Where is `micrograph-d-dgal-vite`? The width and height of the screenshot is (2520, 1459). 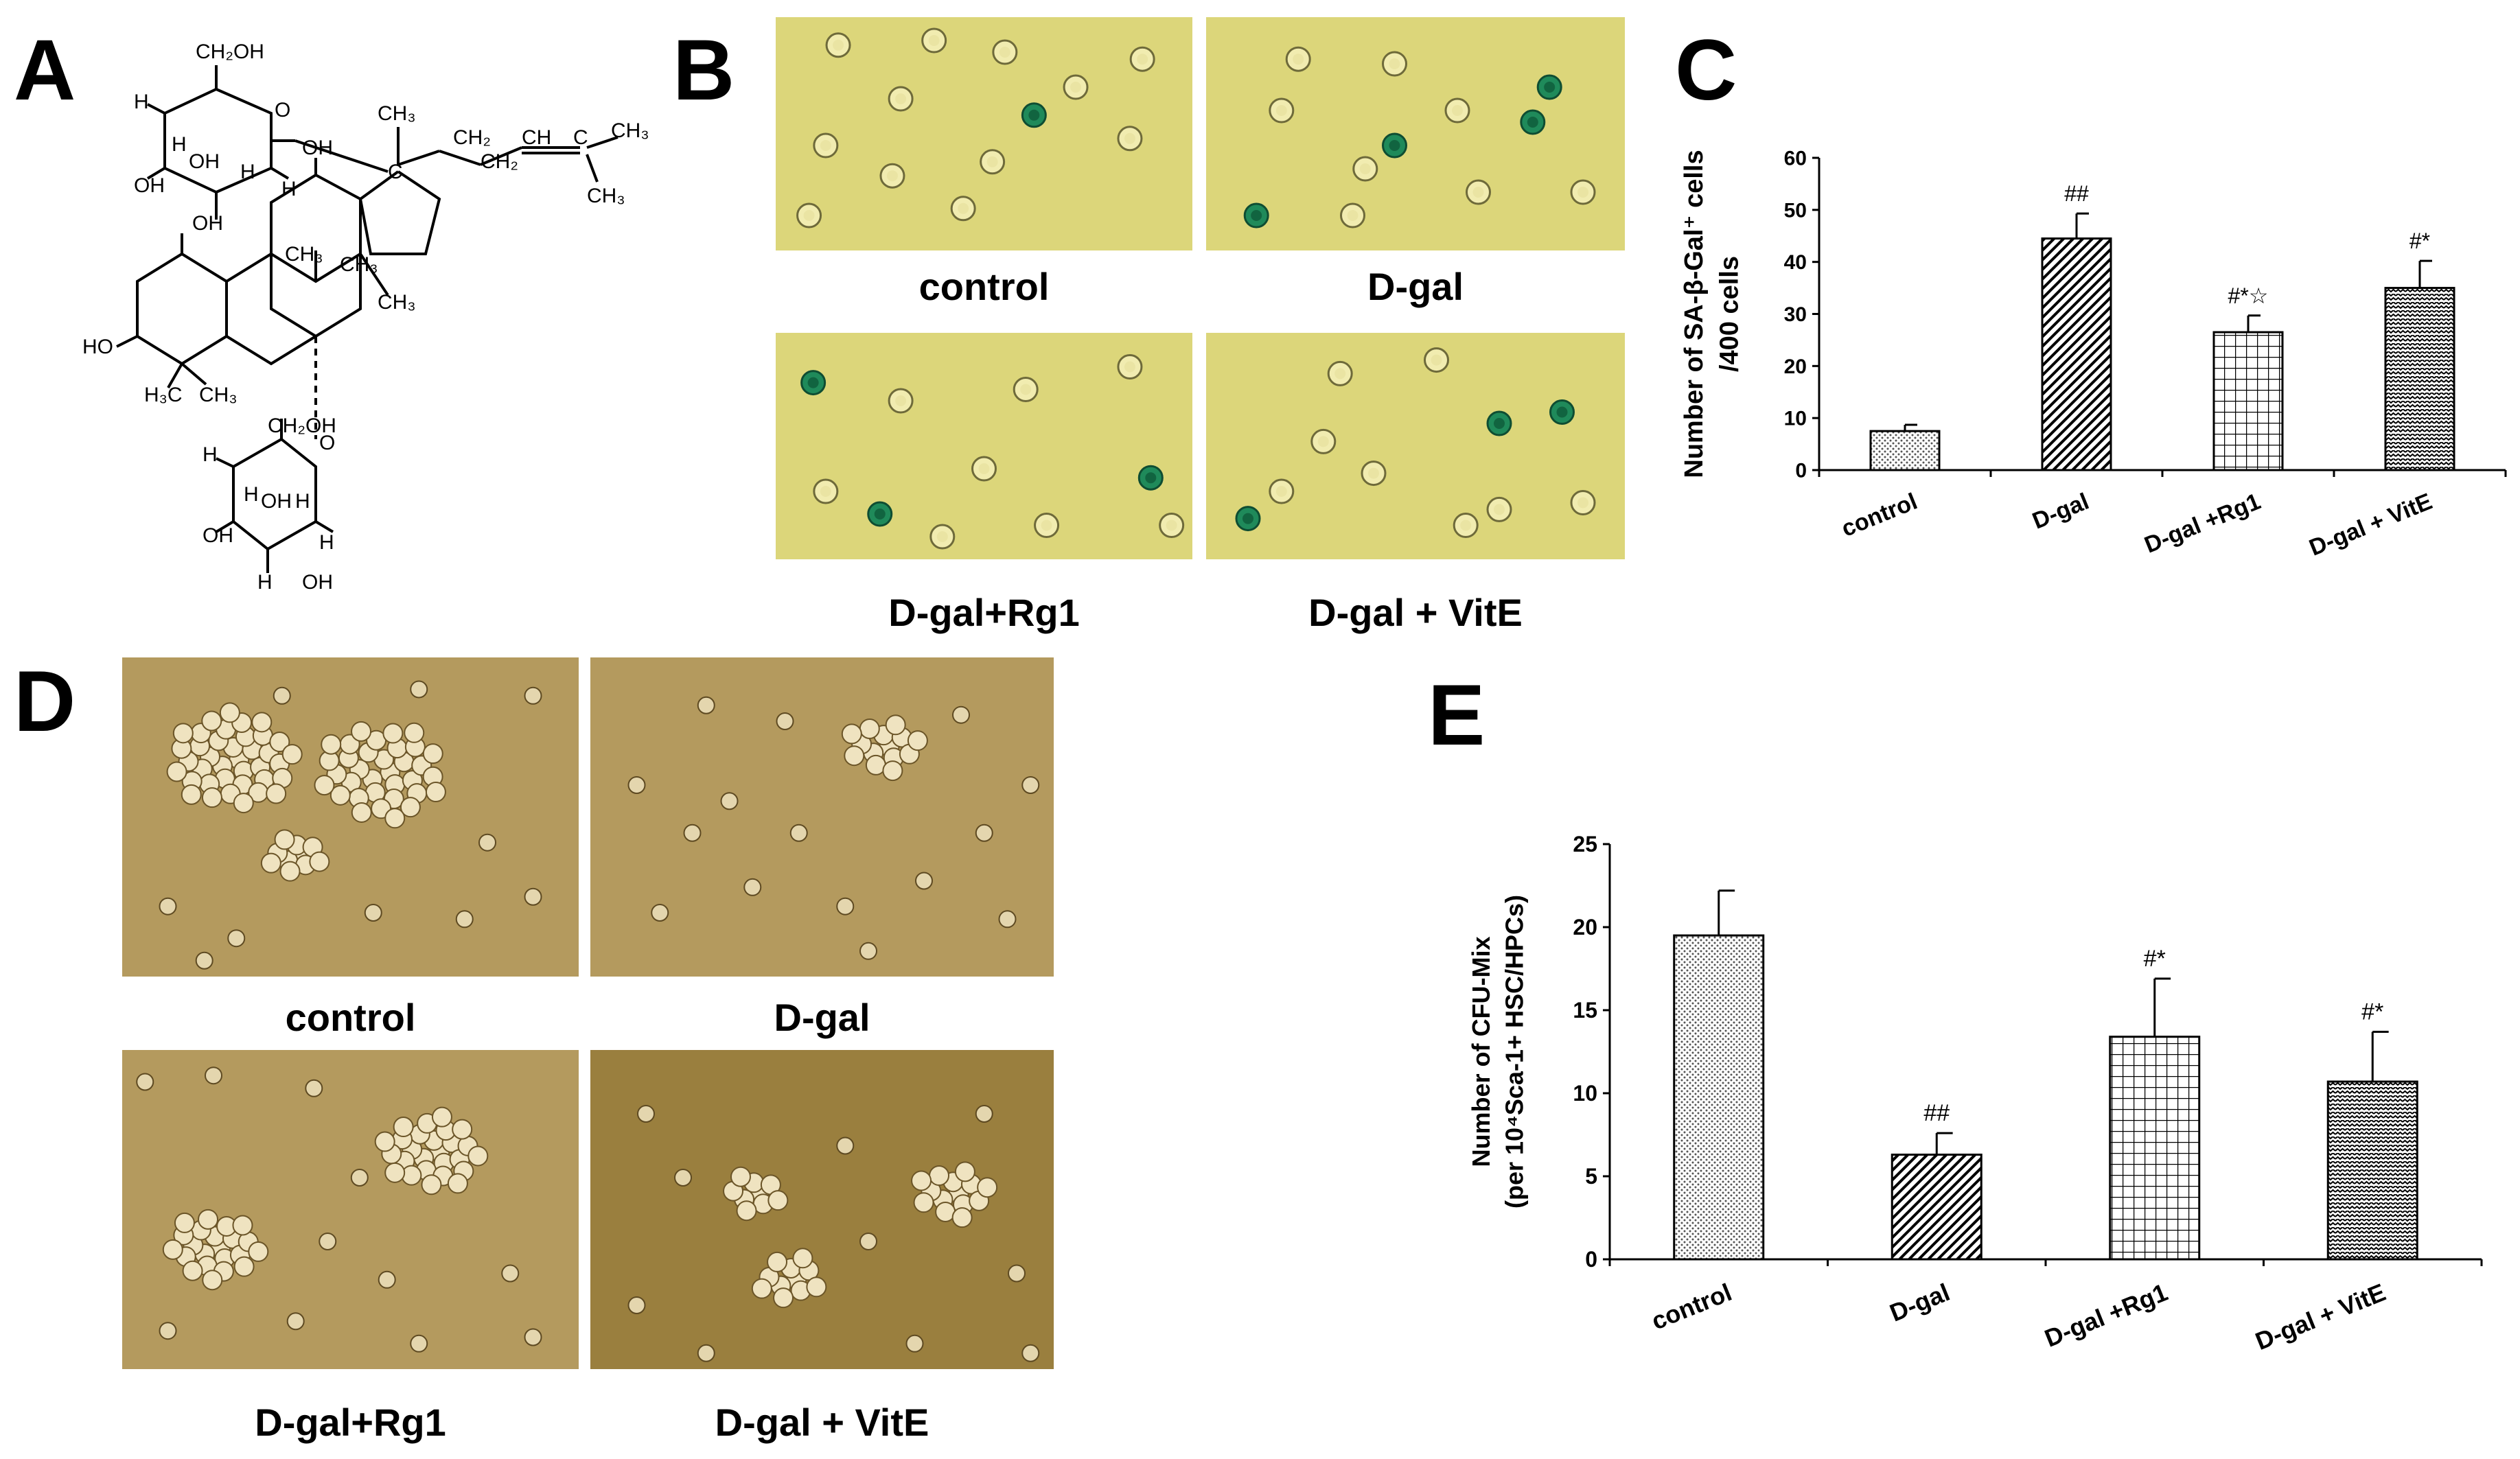 micrograph-d-dgal-vite is located at coordinates (822, 1209).